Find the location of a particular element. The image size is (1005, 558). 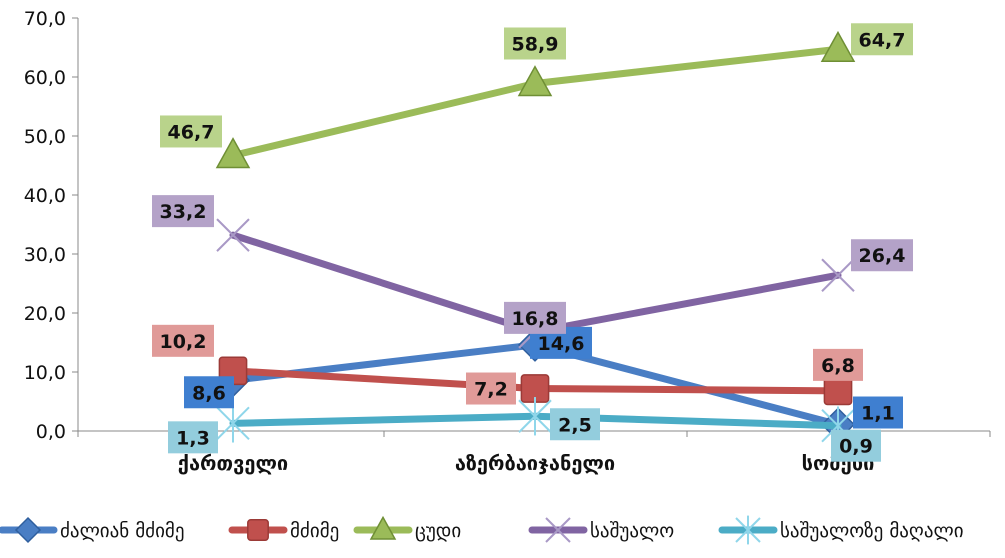

legend-item: საშუალო is located at coordinates (601, 530).